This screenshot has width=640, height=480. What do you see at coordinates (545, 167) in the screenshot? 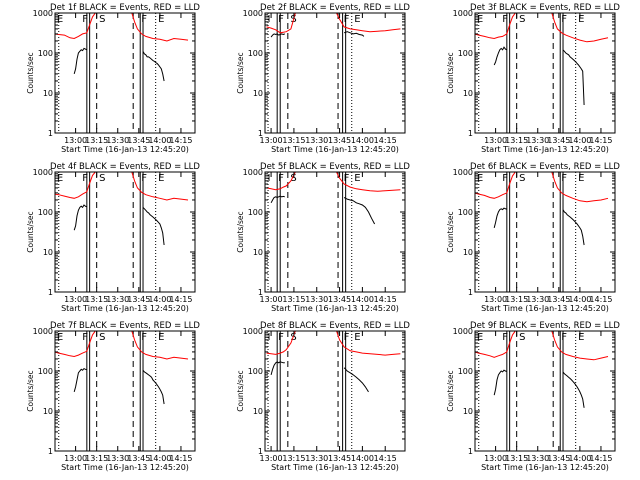
I see `chart-title: Det 6f BLACK = Events, RED = LLD` at bounding box center [545, 167].